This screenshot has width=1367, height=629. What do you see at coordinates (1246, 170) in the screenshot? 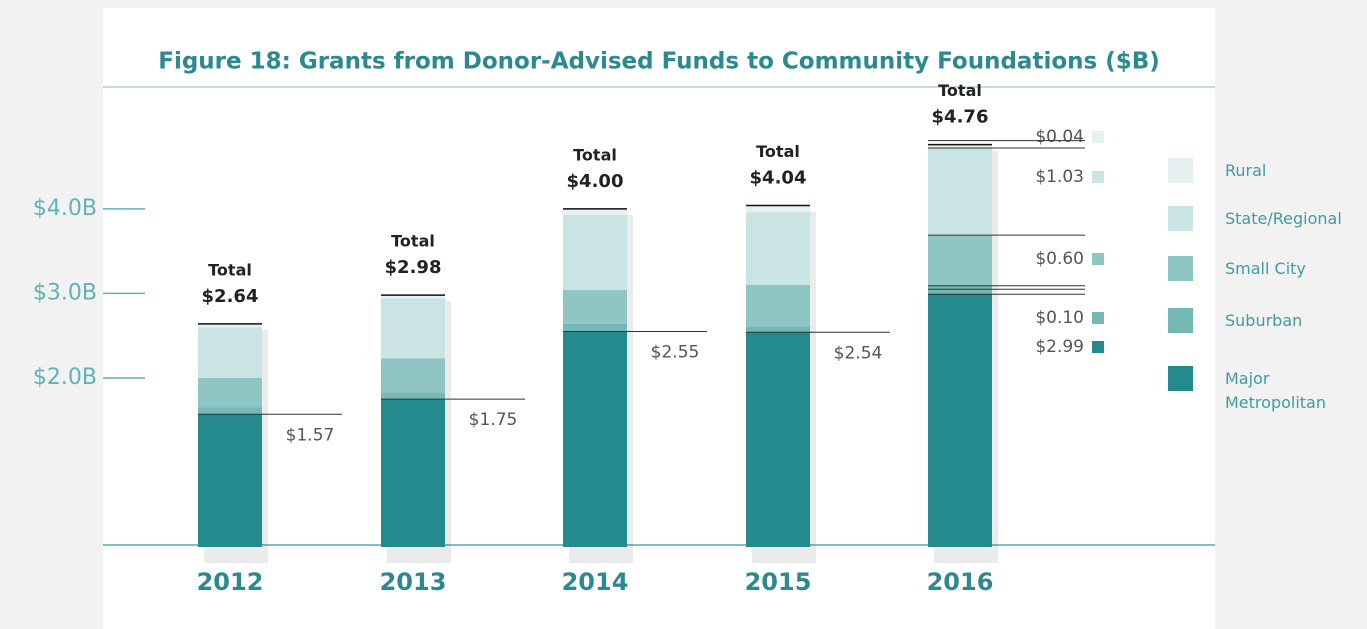
I see `legend-label: Rural` at bounding box center [1246, 170].